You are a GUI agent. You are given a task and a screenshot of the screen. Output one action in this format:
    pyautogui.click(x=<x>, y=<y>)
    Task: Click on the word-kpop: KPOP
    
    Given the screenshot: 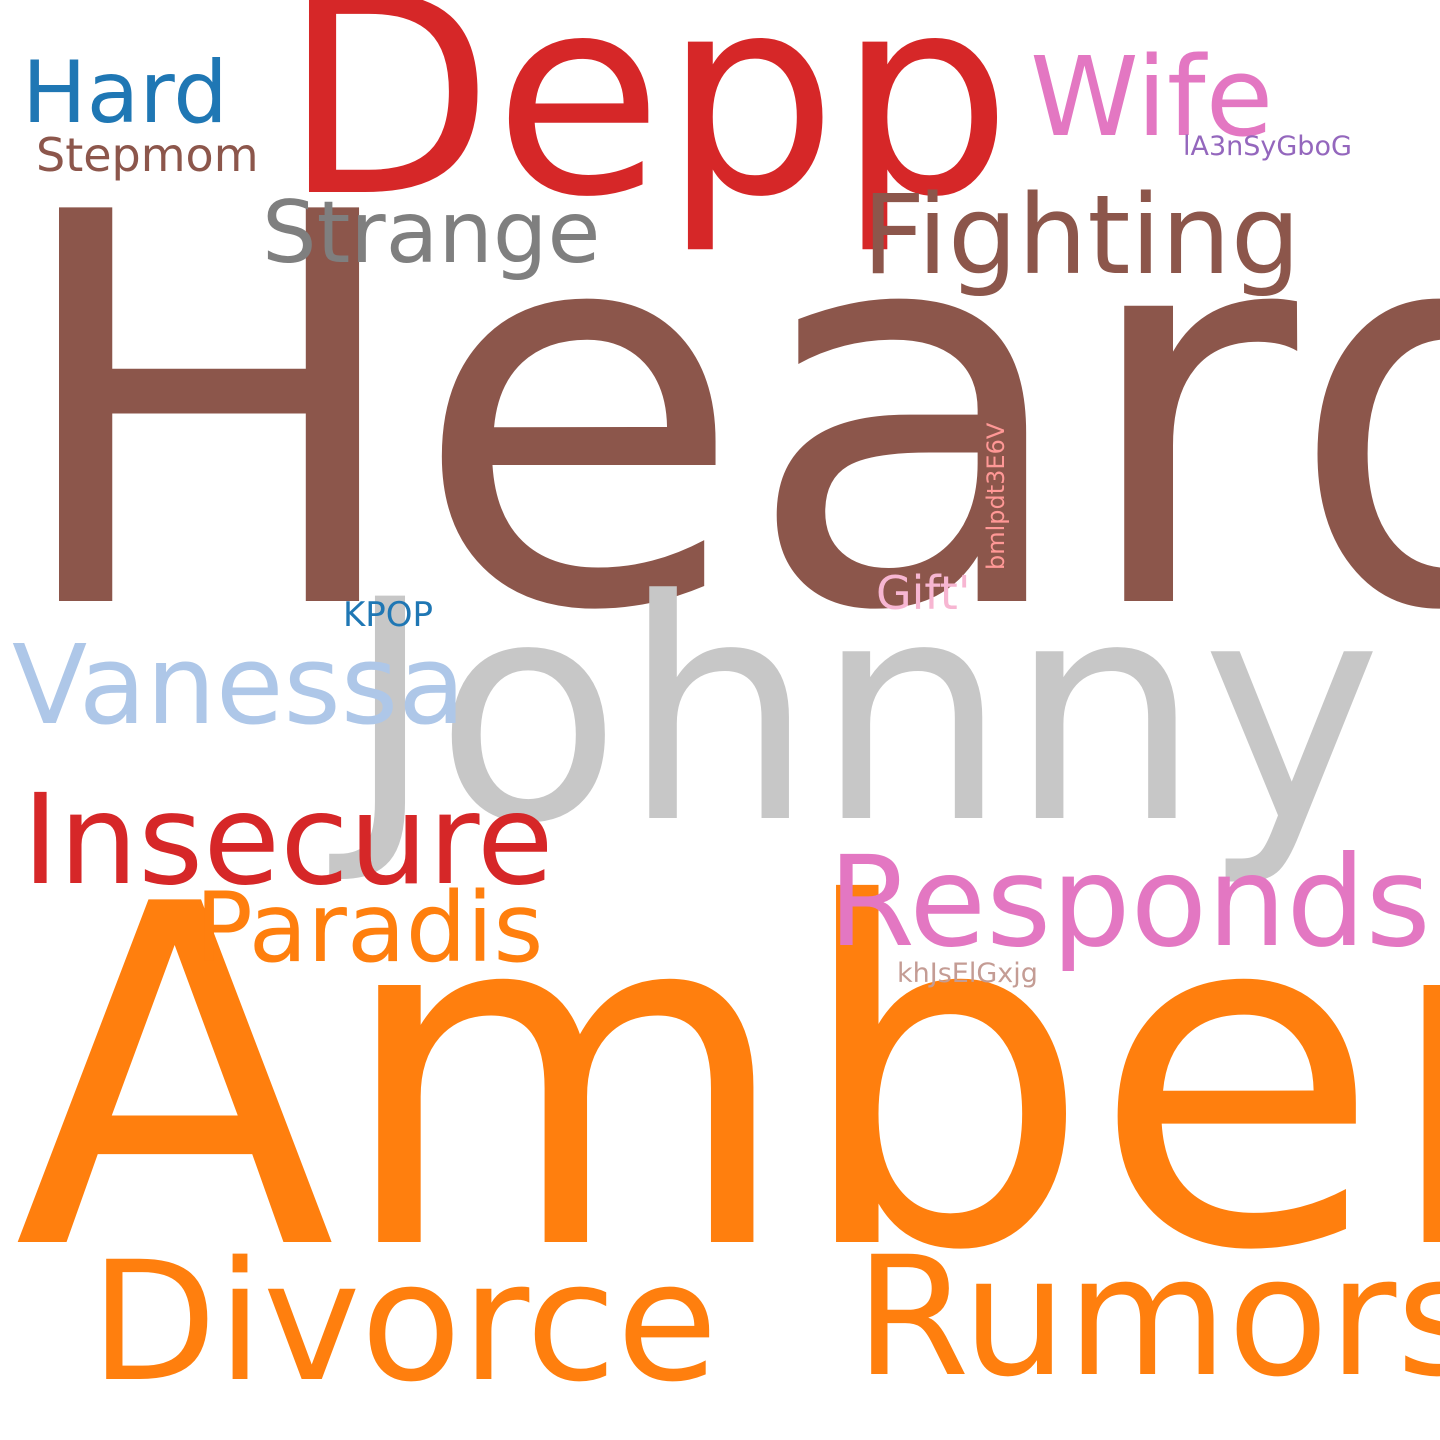 What is the action you would take?
    pyautogui.click(x=388, y=615)
    